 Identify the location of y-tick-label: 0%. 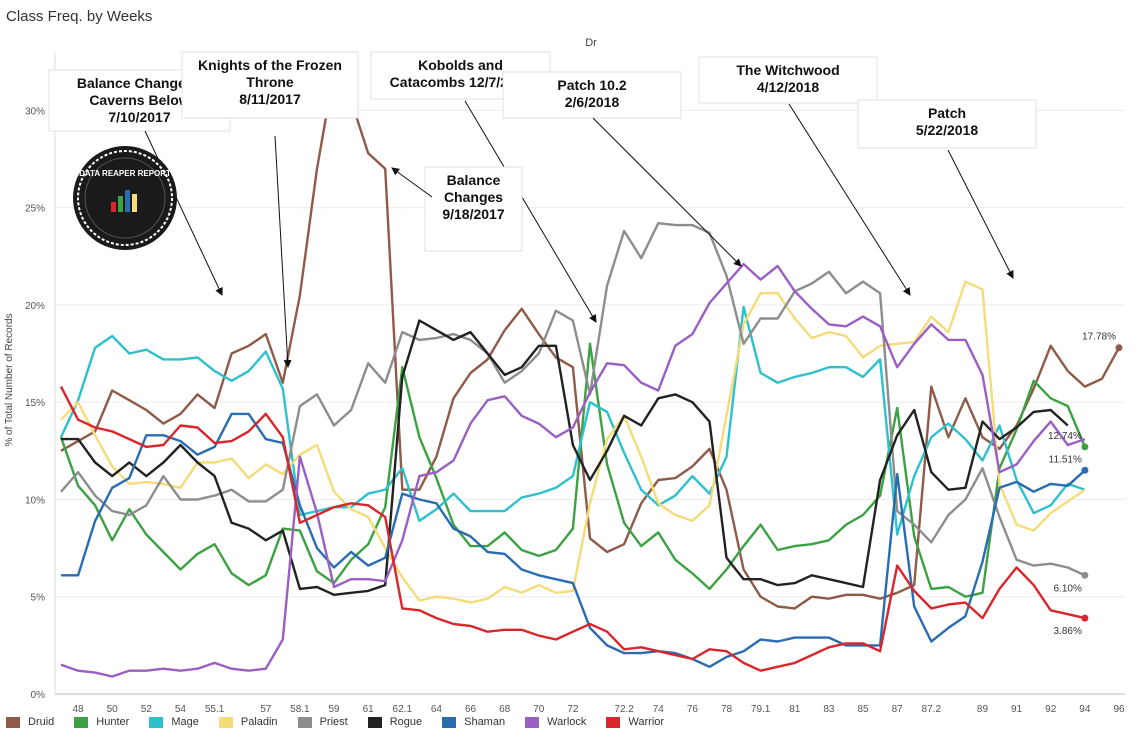
(38, 695).